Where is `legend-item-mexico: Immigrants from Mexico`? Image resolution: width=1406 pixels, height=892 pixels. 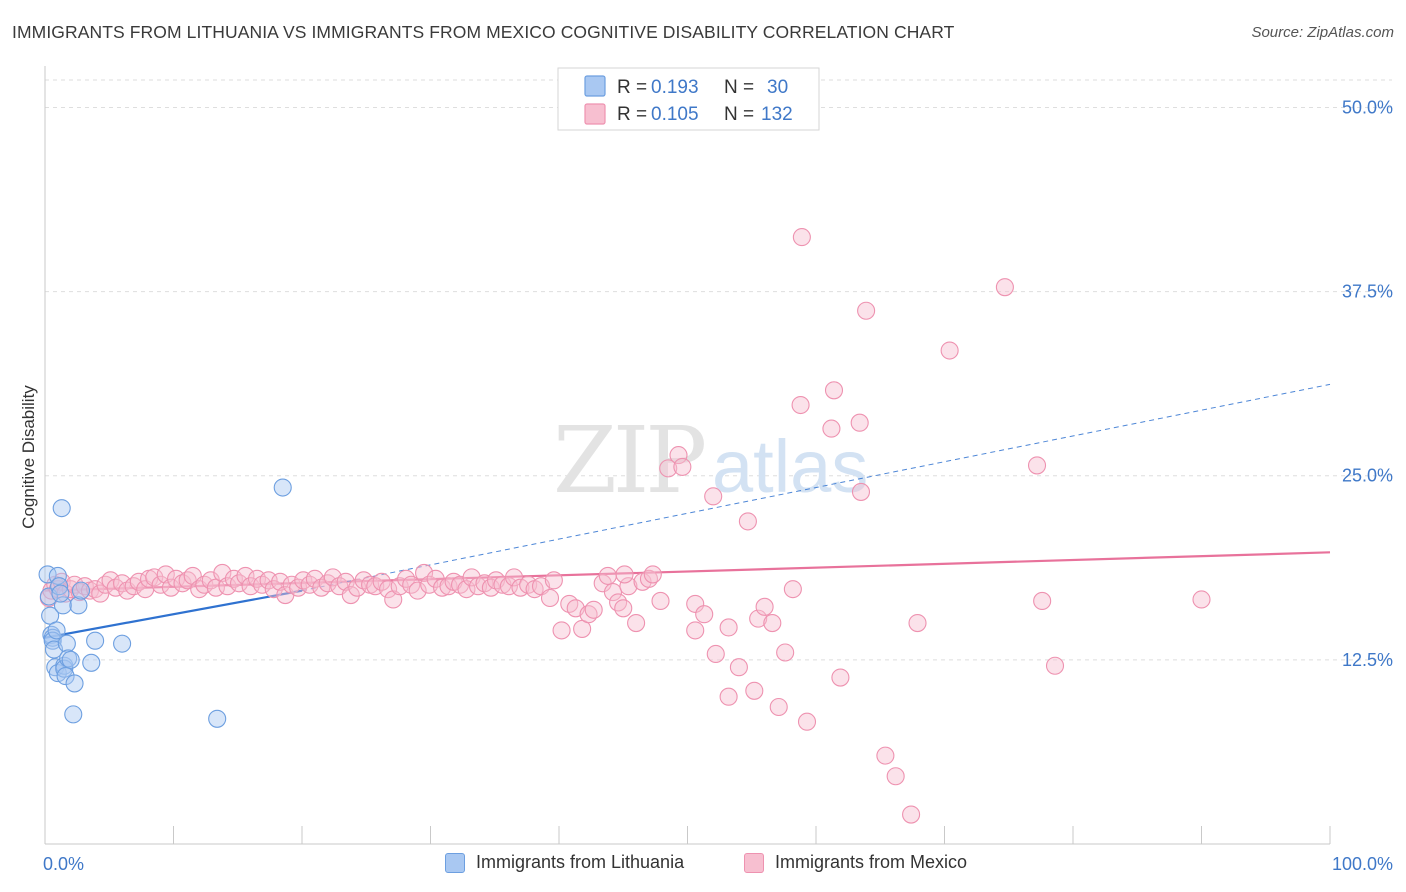
legend-item-mexico: Immigrants from Mexico is located at coordinates (855, 862).